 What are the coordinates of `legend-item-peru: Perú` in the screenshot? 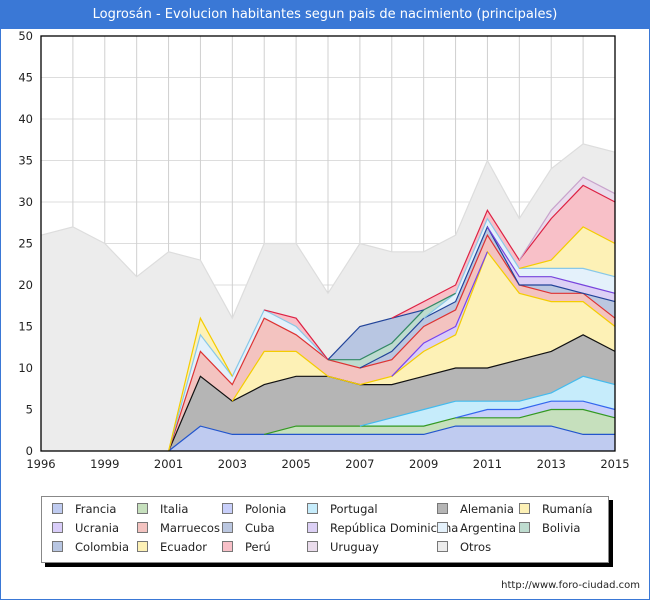 It's located at (246, 547).